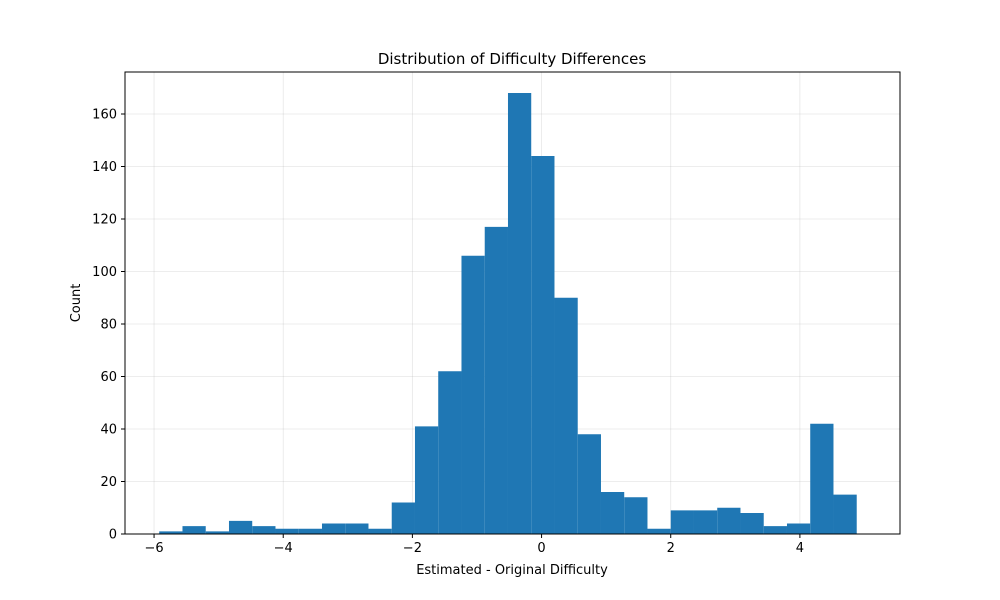 This screenshot has width=1000, height=600. I want to click on x-tick-label: 4, so click(800, 548).